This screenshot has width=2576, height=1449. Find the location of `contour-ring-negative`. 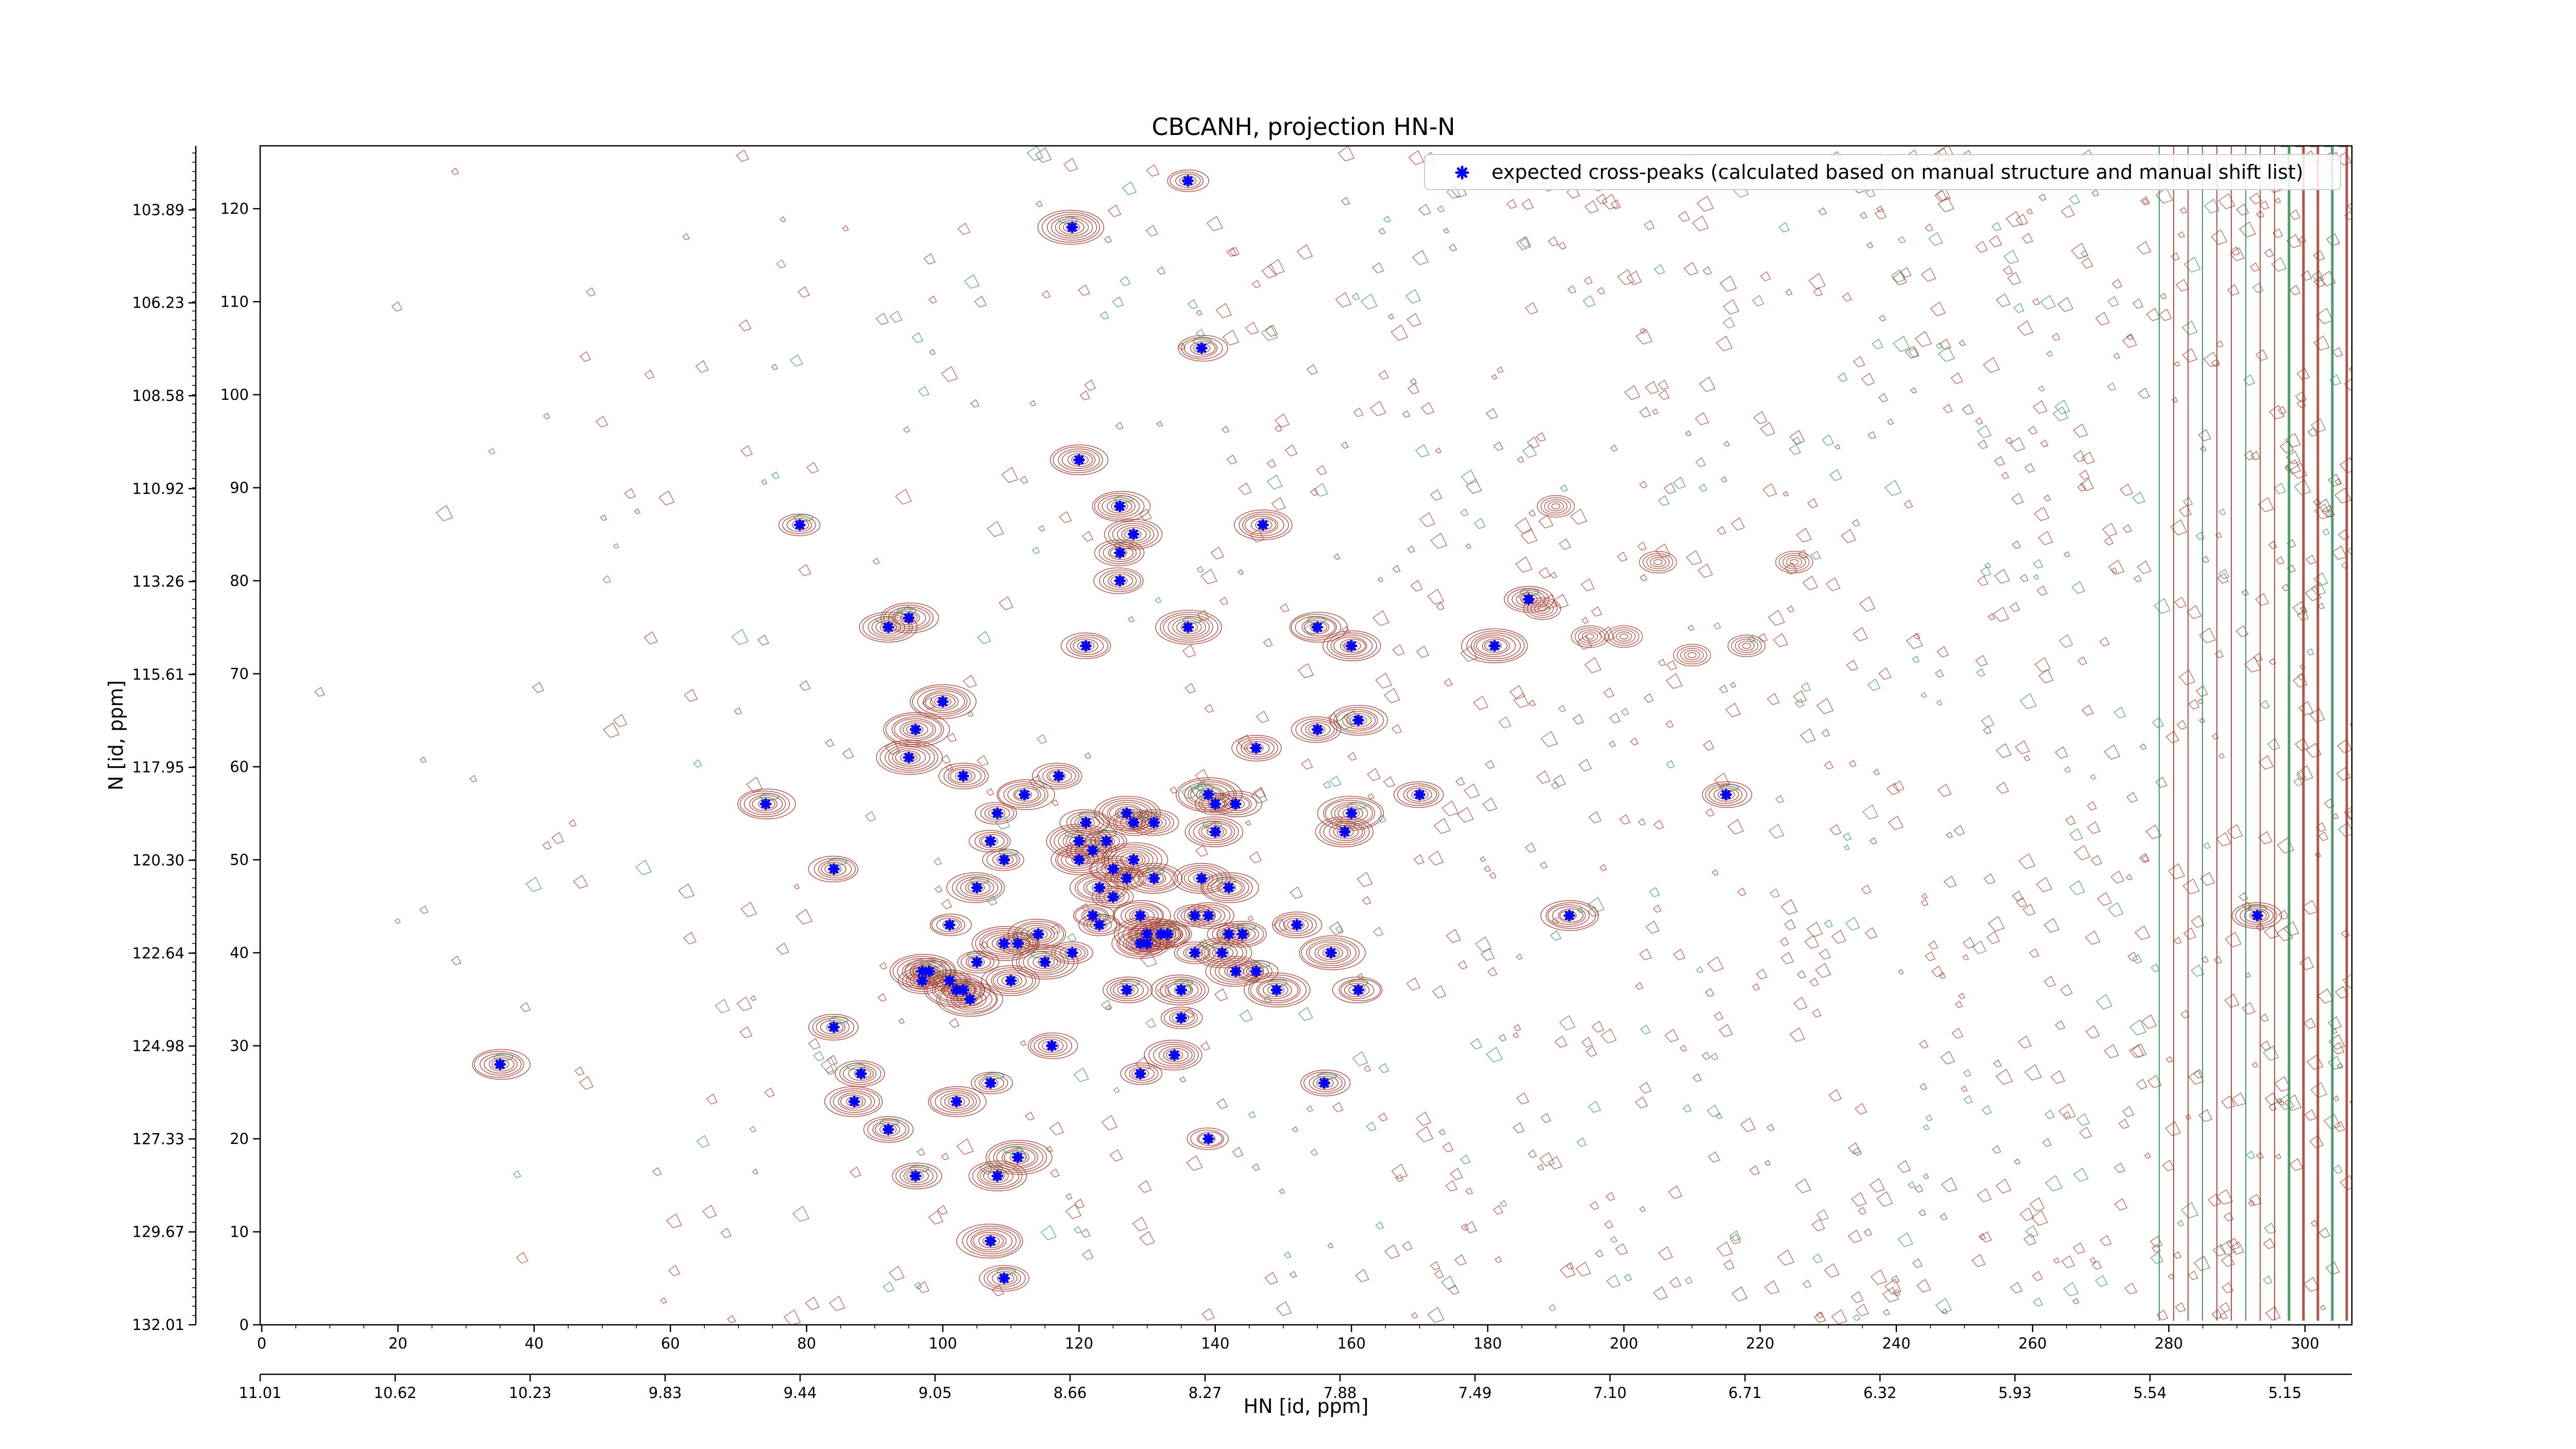

contour-ring-negative is located at coordinates (1040, 954).